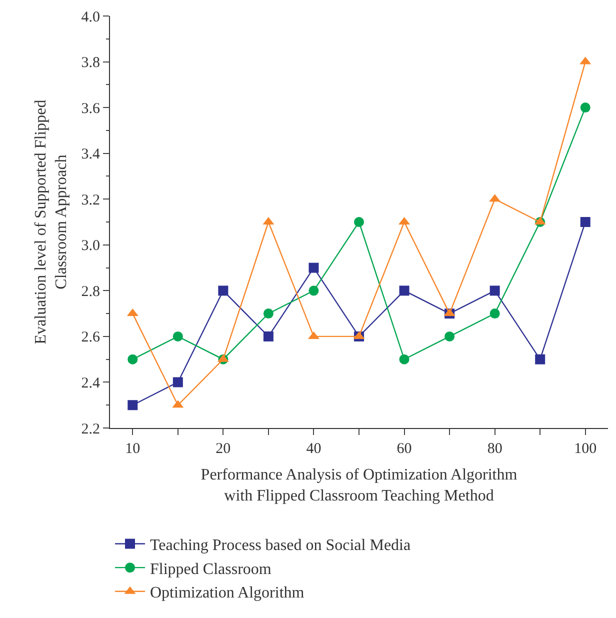  Describe the element at coordinates (90, 292) in the screenshot. I see `y-tick-label: 2.8` at that location.